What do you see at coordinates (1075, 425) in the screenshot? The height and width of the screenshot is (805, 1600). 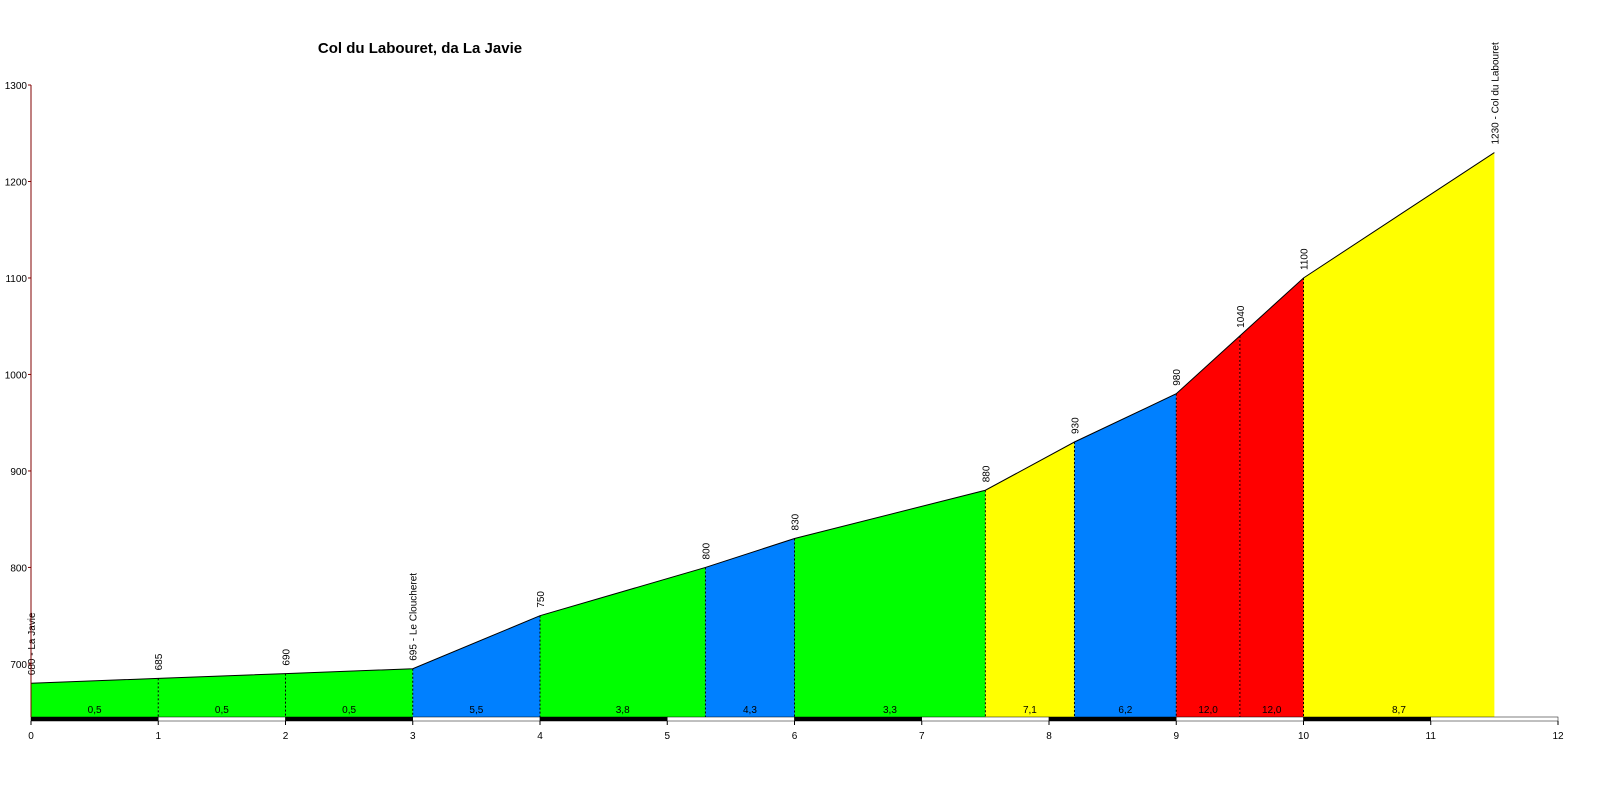 I see `point-label: 930` at bounding box center [1075, 425].